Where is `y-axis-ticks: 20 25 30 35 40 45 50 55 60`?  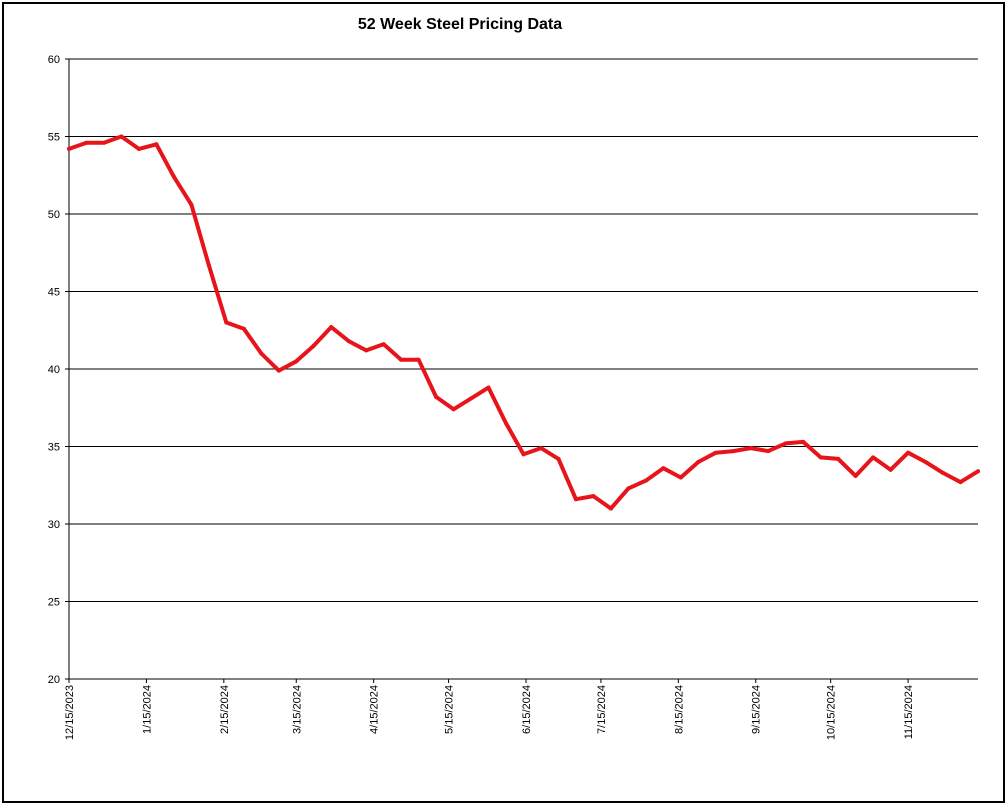
y-axis-ticks: 20 25 30 35 40 45 50 55 60 is located at coordinates (58, 370).